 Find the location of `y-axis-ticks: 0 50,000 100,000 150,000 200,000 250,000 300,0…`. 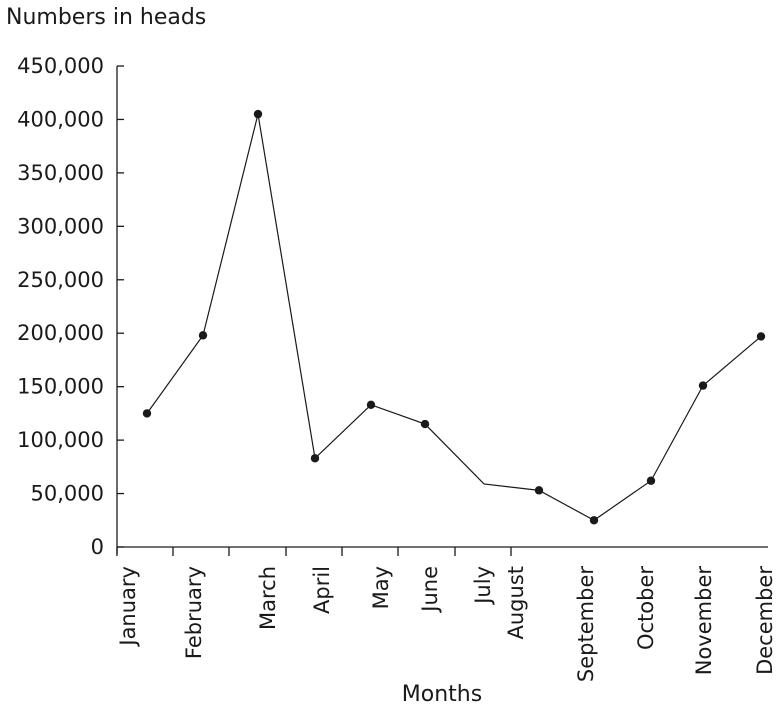

y-axis-ticks: 0 50,000 100,000 150,000 200,000 250,000 300,0… is located at coordinates (70, 306).